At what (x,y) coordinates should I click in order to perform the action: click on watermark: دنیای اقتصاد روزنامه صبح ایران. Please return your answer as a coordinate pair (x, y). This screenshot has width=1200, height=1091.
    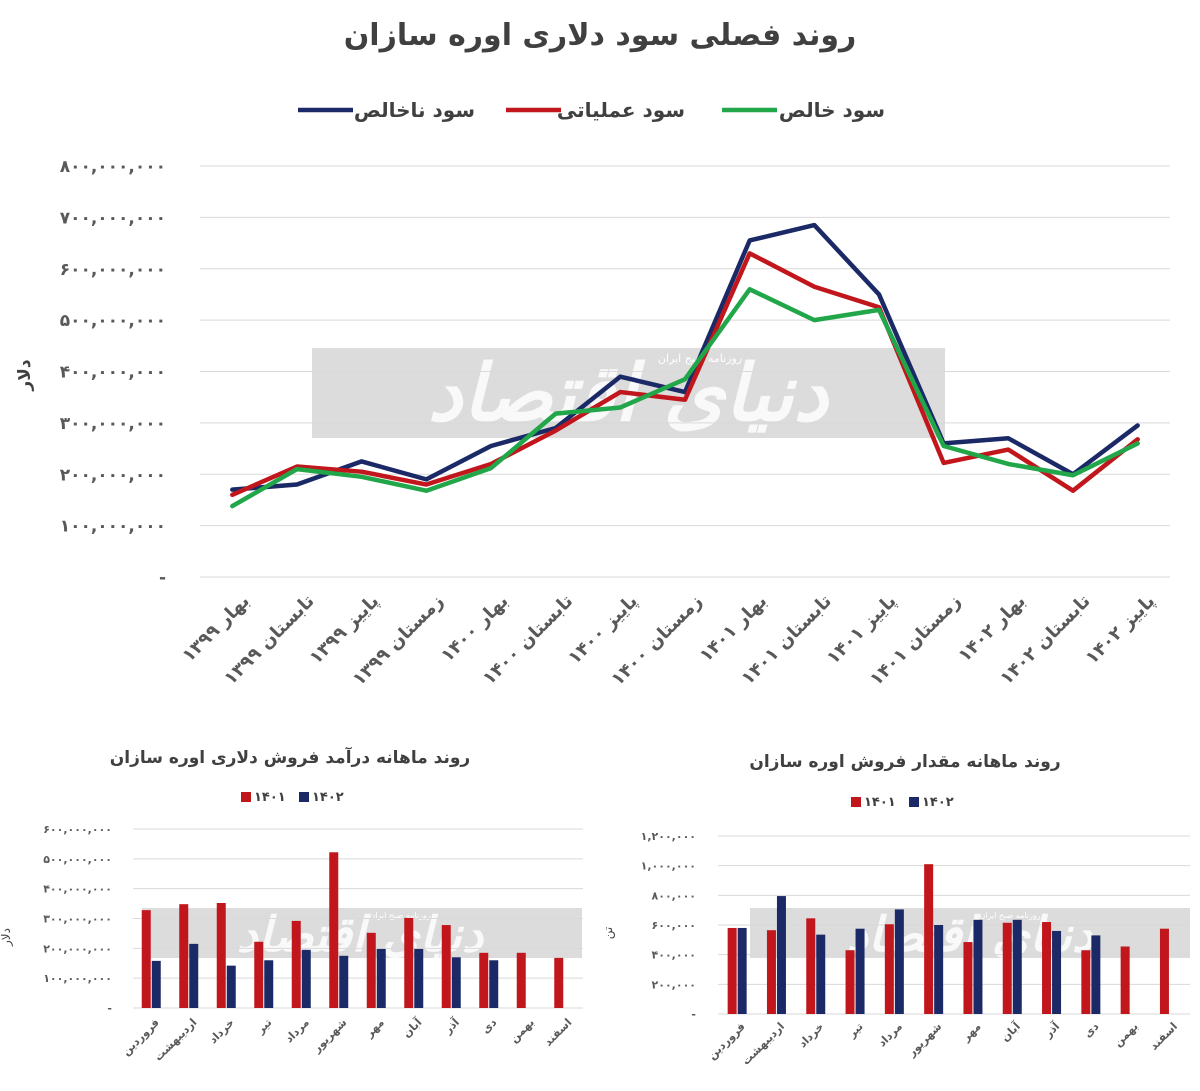
    Looking at the image, I should click on (362, 935).